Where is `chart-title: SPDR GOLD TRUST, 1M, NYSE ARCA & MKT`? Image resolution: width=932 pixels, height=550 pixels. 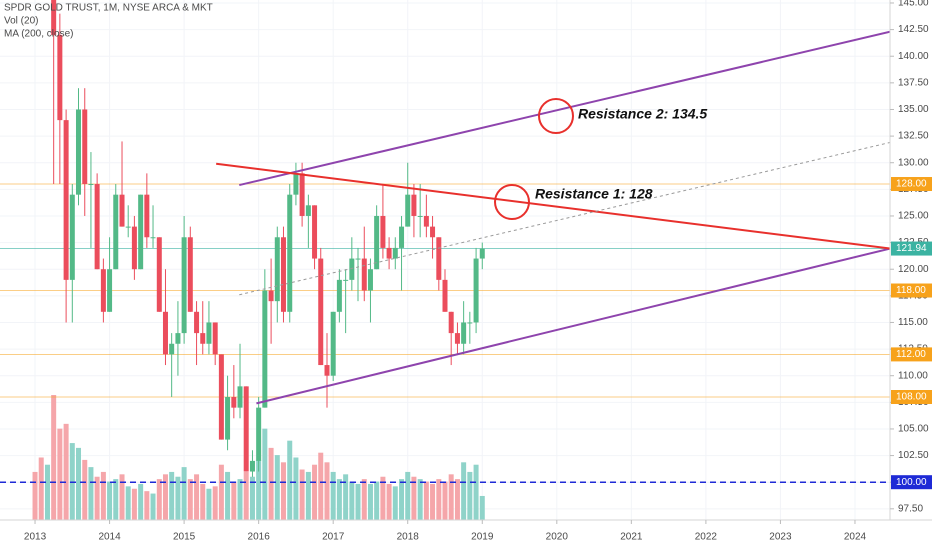 chart-title: SPDR GOLD TRUST, 1M, NYSE ARCA & MKT is located at coordinates (108, 8).